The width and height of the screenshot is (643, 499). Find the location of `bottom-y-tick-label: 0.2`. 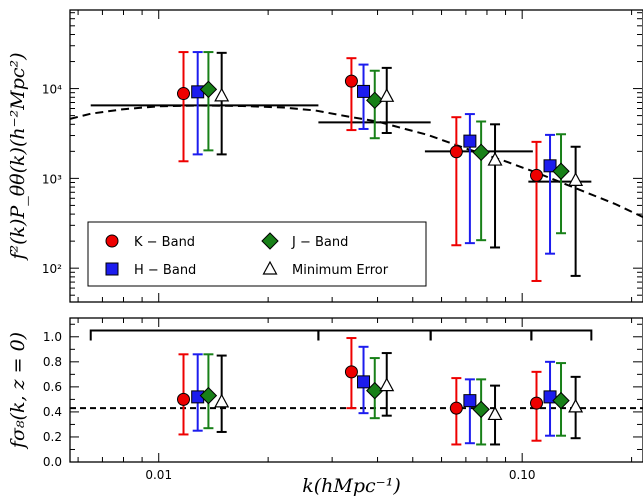

bottom-y-tick-label: 0.2 is located at coordinates (52, 437).